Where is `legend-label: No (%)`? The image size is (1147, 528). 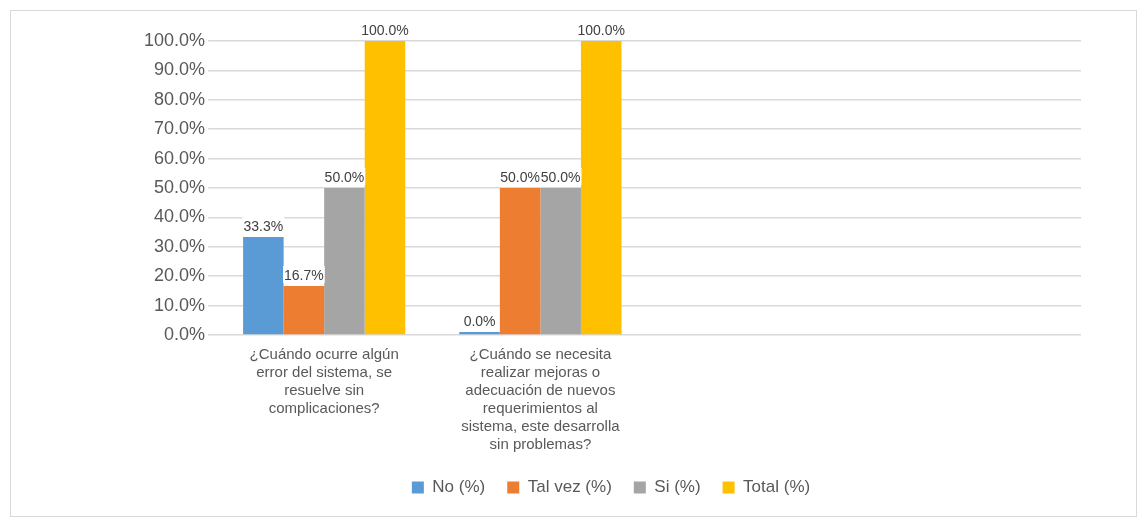 legend-label: No (%) is located at coordinates (459, 487).